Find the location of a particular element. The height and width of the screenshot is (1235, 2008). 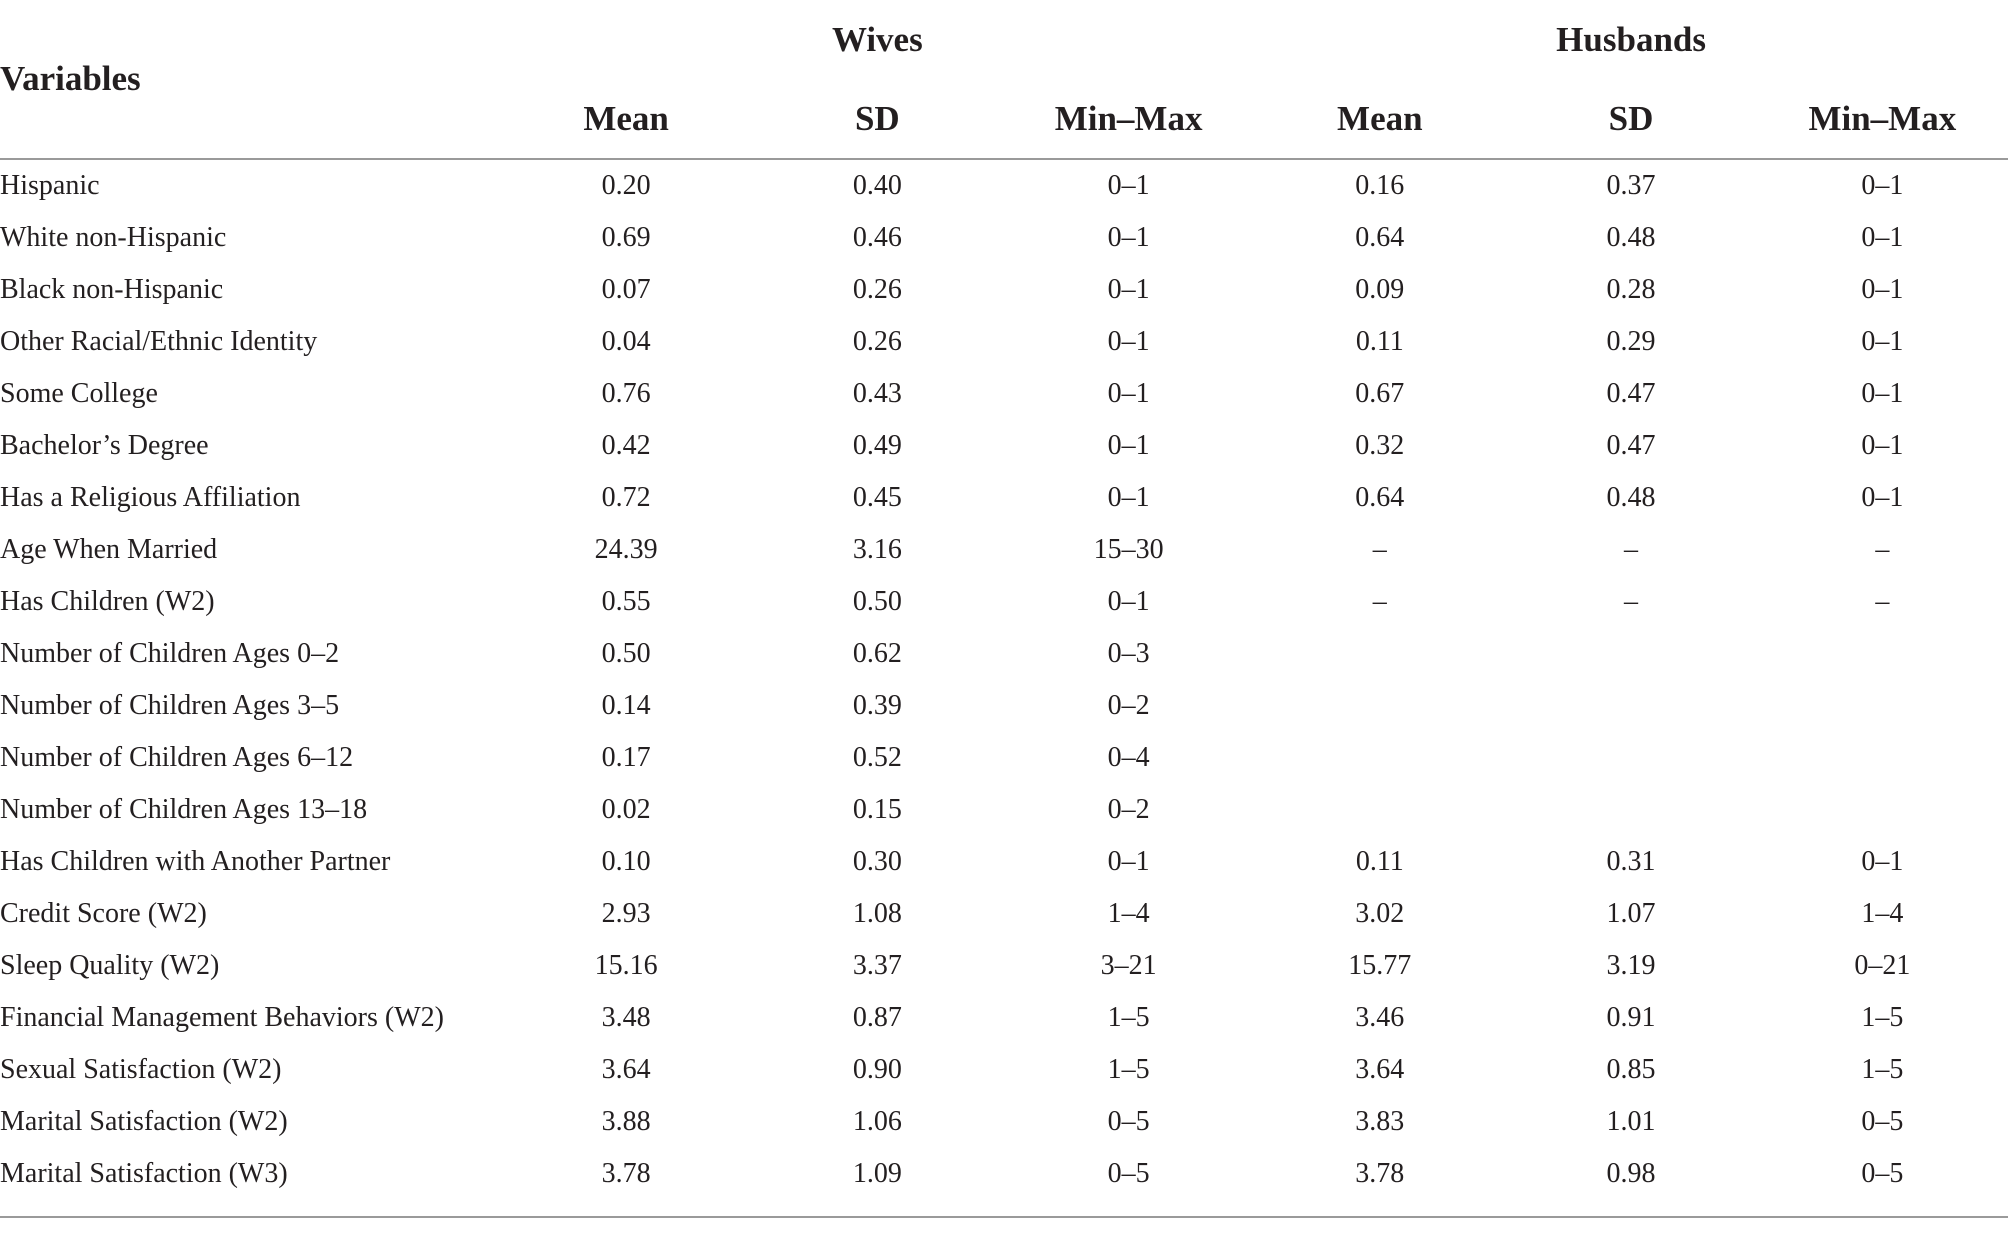

wives-mean-cell: 0.20 is located at coordinates (626, 185).